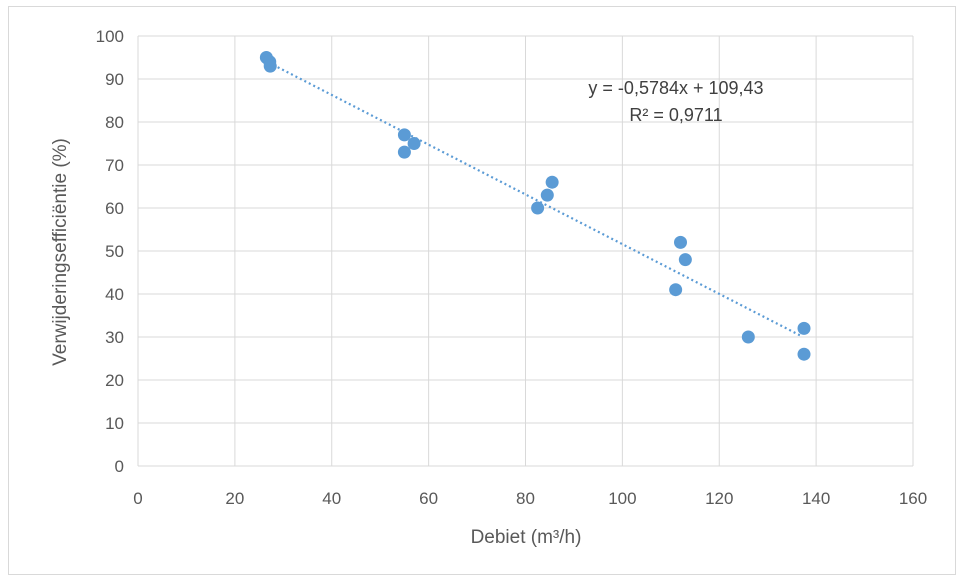 The image size is (964, 581). Describe the element at coordinates (114, 380) in the screenshot. I see `y-tick-label: 20` at that location.